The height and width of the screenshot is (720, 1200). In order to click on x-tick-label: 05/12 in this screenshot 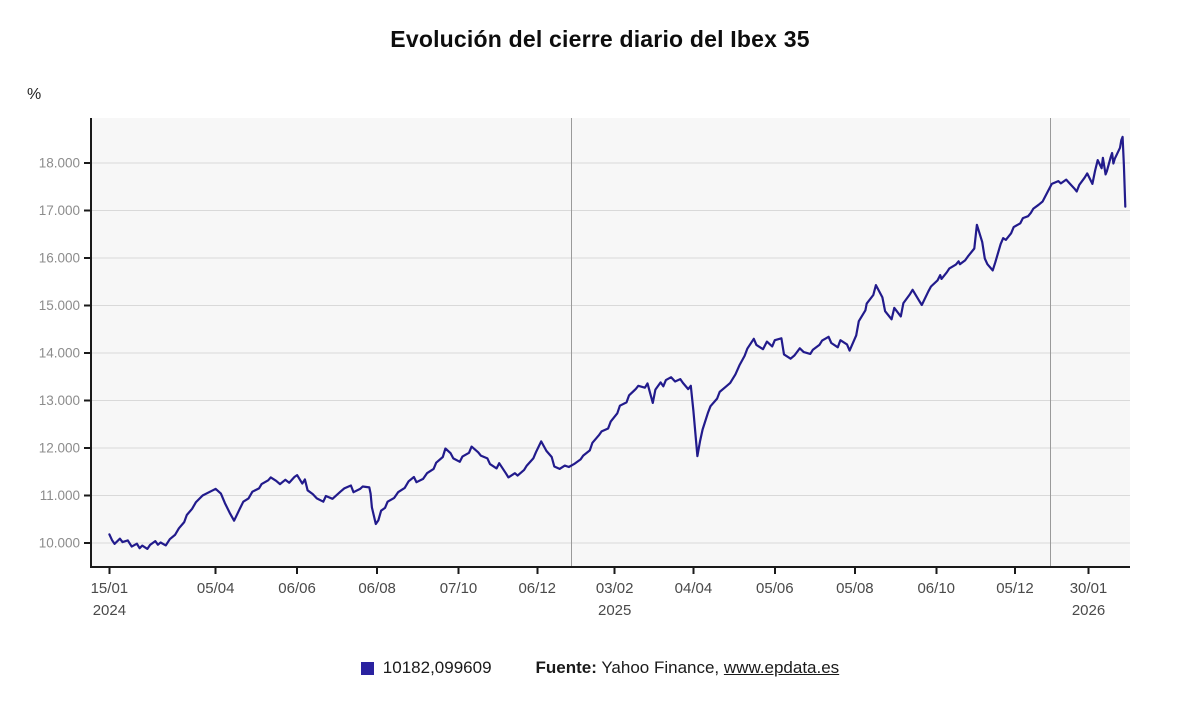, I will do `click(1015, 588)`.